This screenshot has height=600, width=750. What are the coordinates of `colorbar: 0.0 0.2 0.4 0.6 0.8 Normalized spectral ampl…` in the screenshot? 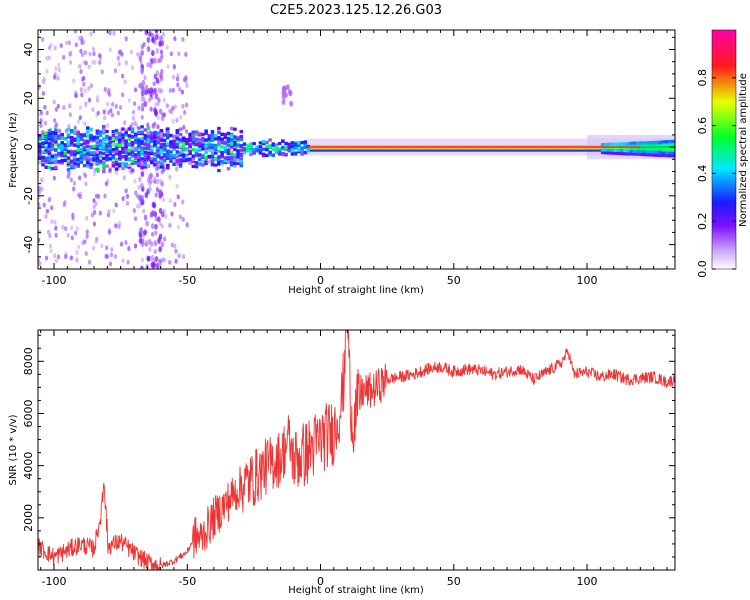 It's located at (722, 153).